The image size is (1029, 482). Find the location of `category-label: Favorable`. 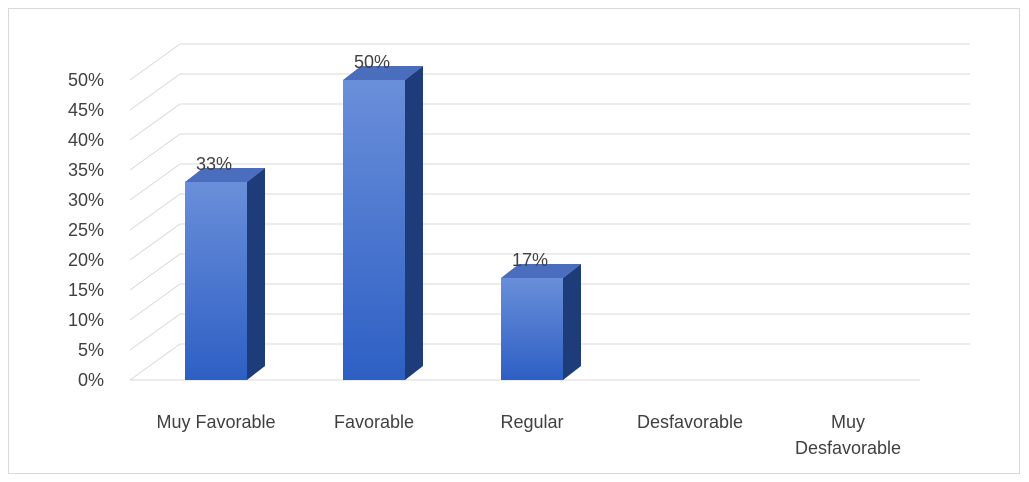

category-label: Favorable is located at coordinates (374, 422).